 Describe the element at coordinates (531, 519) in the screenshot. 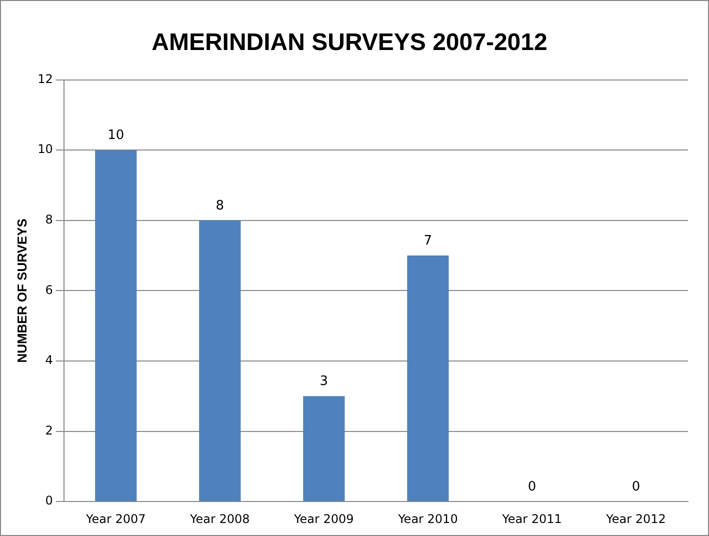

I see `x-tick-label: Year 2011` at that location.